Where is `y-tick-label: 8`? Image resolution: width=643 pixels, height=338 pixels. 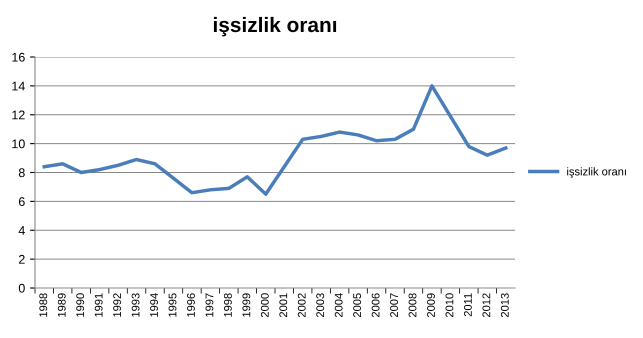 y-tick-label: 8 is located at coordinates (21, 173).